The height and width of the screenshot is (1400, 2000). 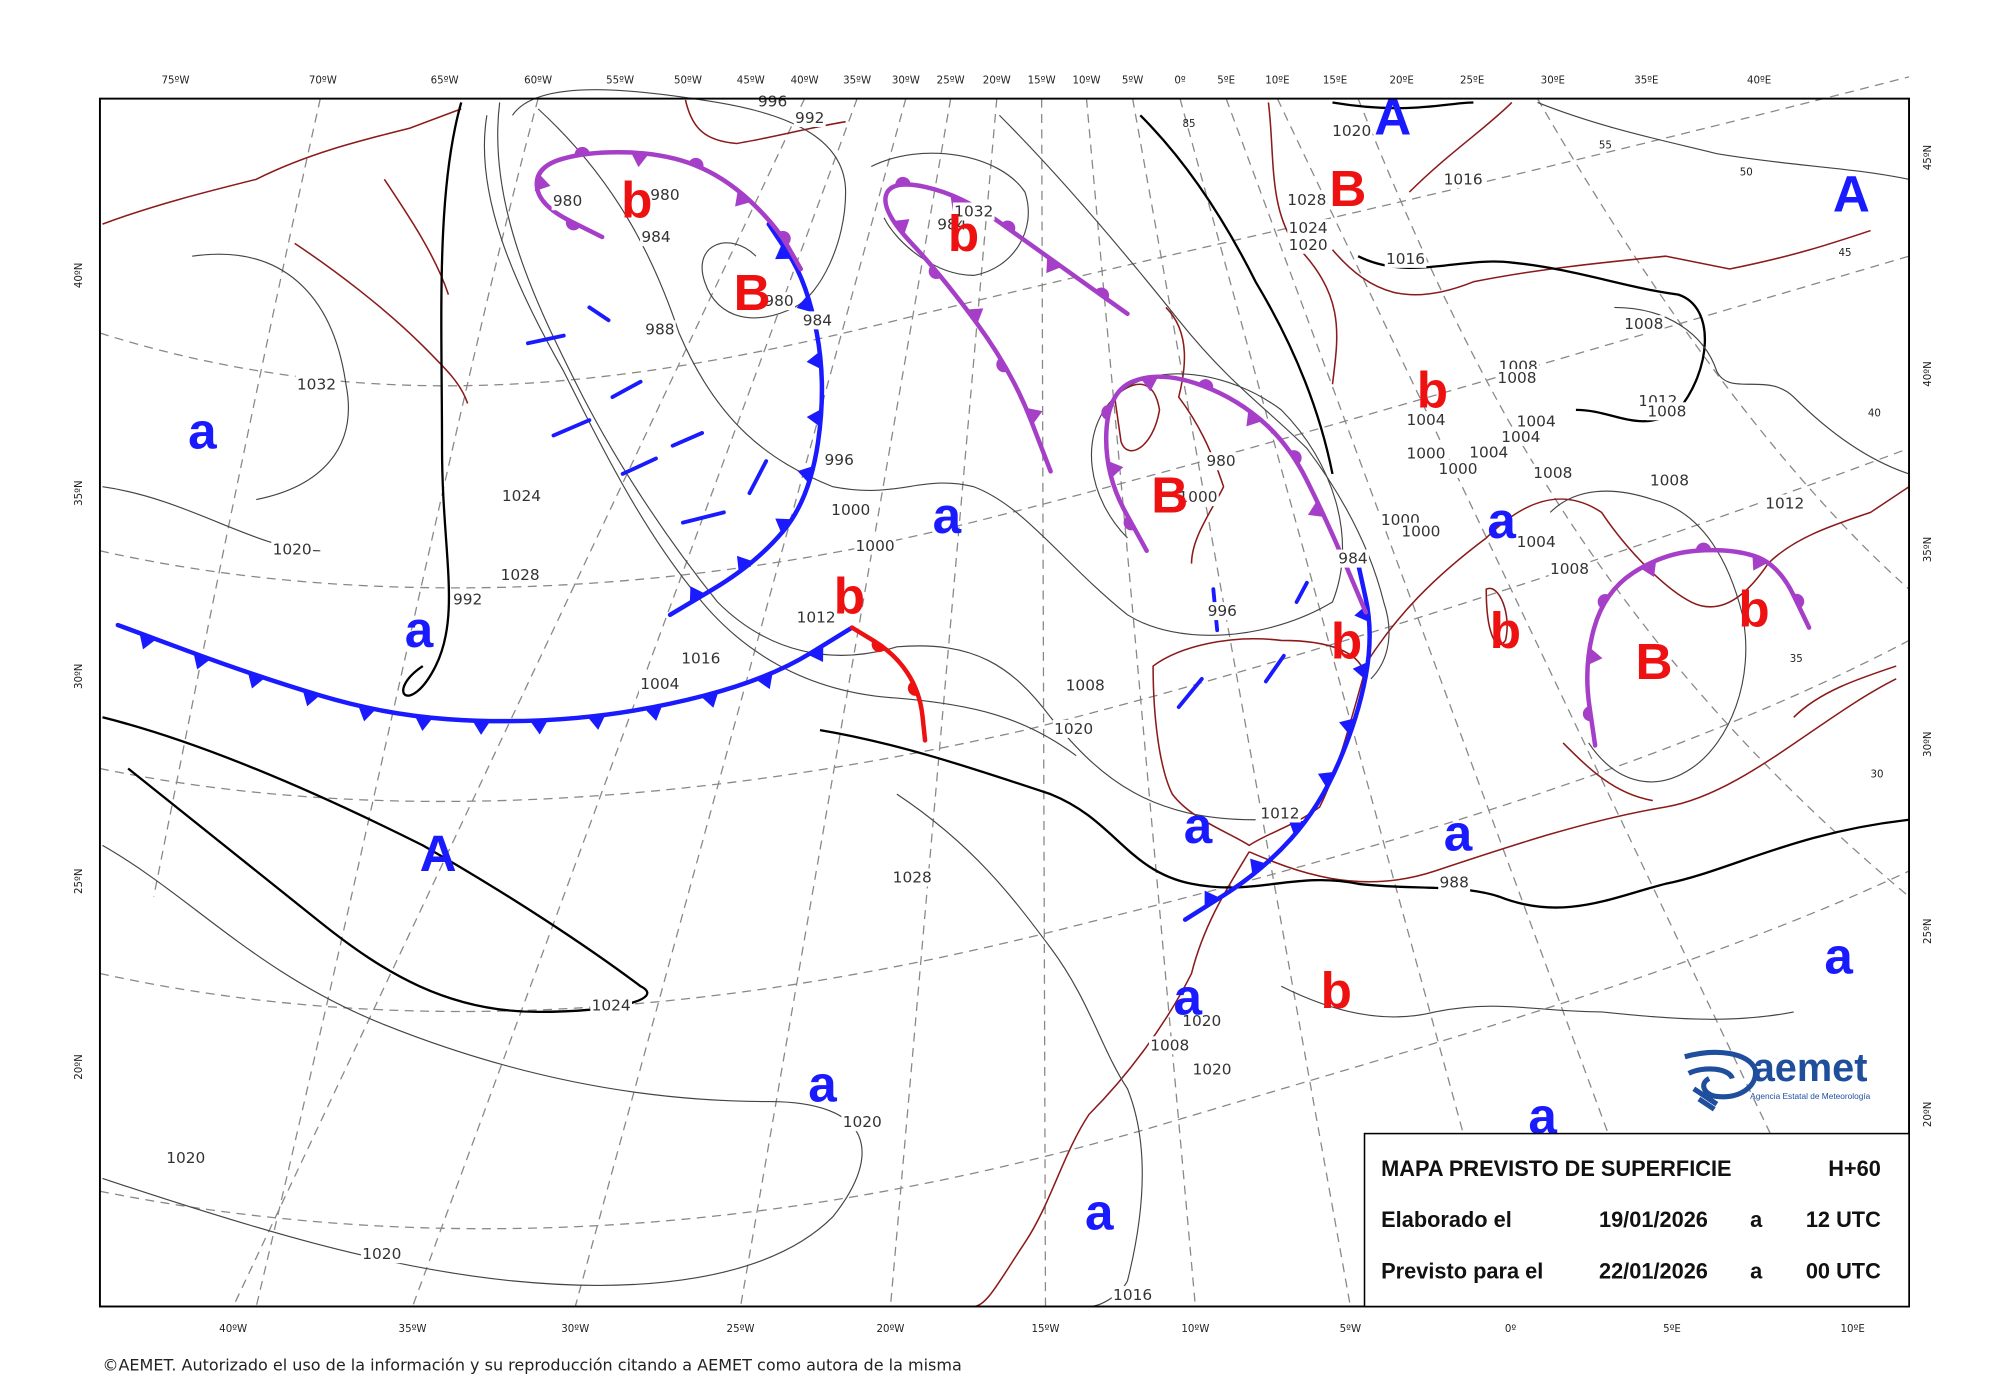 I want to click on longitude-label: 35ºE, so click(x=1646, y=80).